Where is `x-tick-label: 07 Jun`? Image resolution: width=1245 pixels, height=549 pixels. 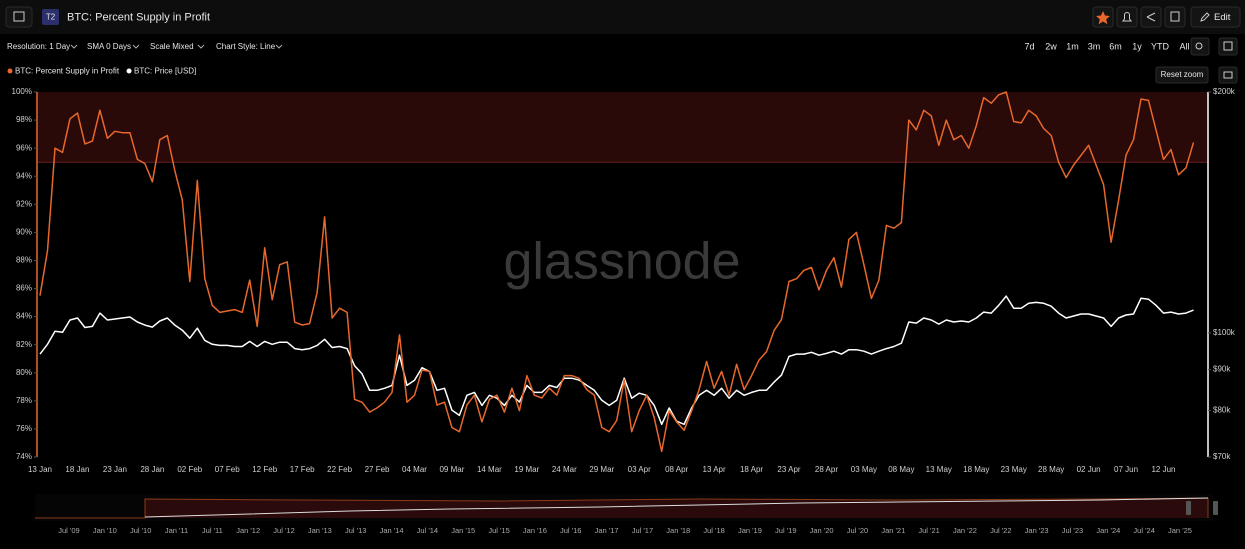
x-tick-label: 07 Jun is located at coordinates (1126, 469).